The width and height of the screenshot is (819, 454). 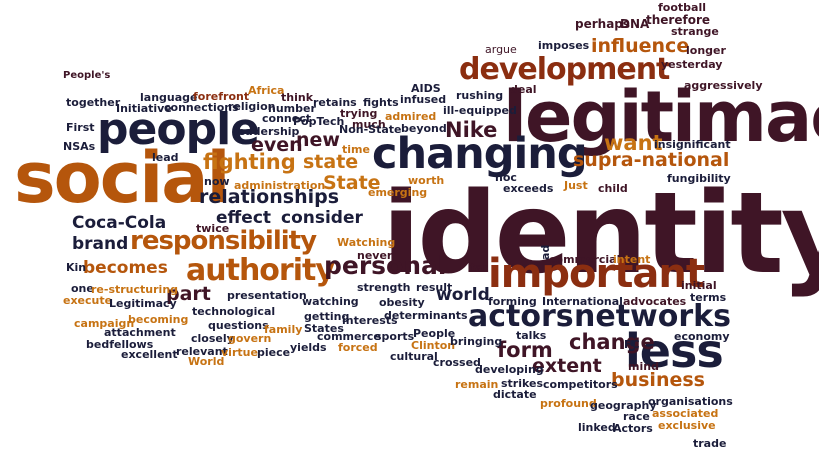 I want to click on word-authority: authority, so click(x=260, y=270).